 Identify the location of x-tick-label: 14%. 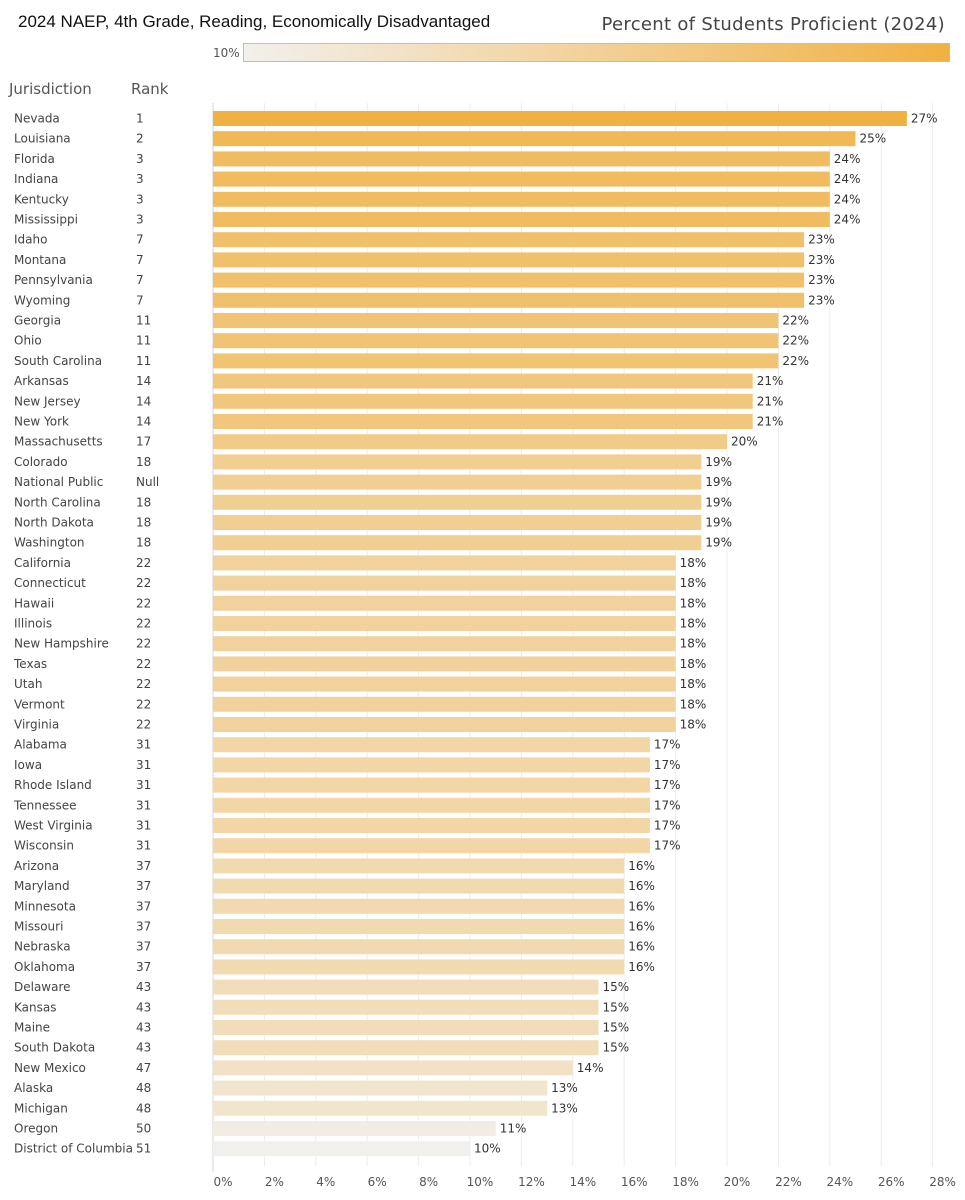
(582, 1182).